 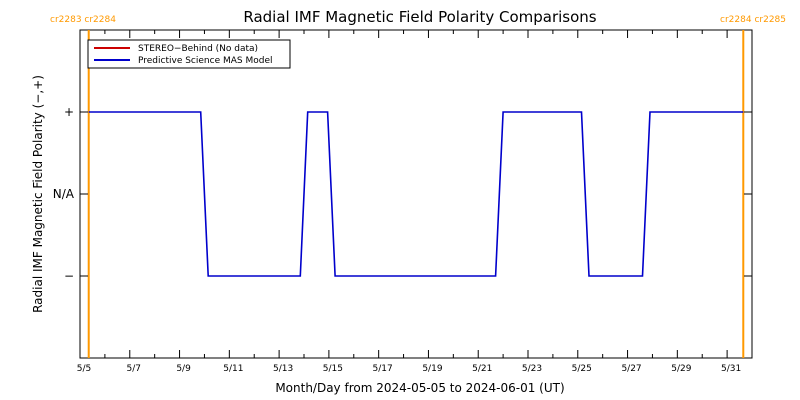 What do you see at coordinates (233, 369) in the screenshot?
I see `x-tick-label-3: 5/11` at bounding box center [233, 369].